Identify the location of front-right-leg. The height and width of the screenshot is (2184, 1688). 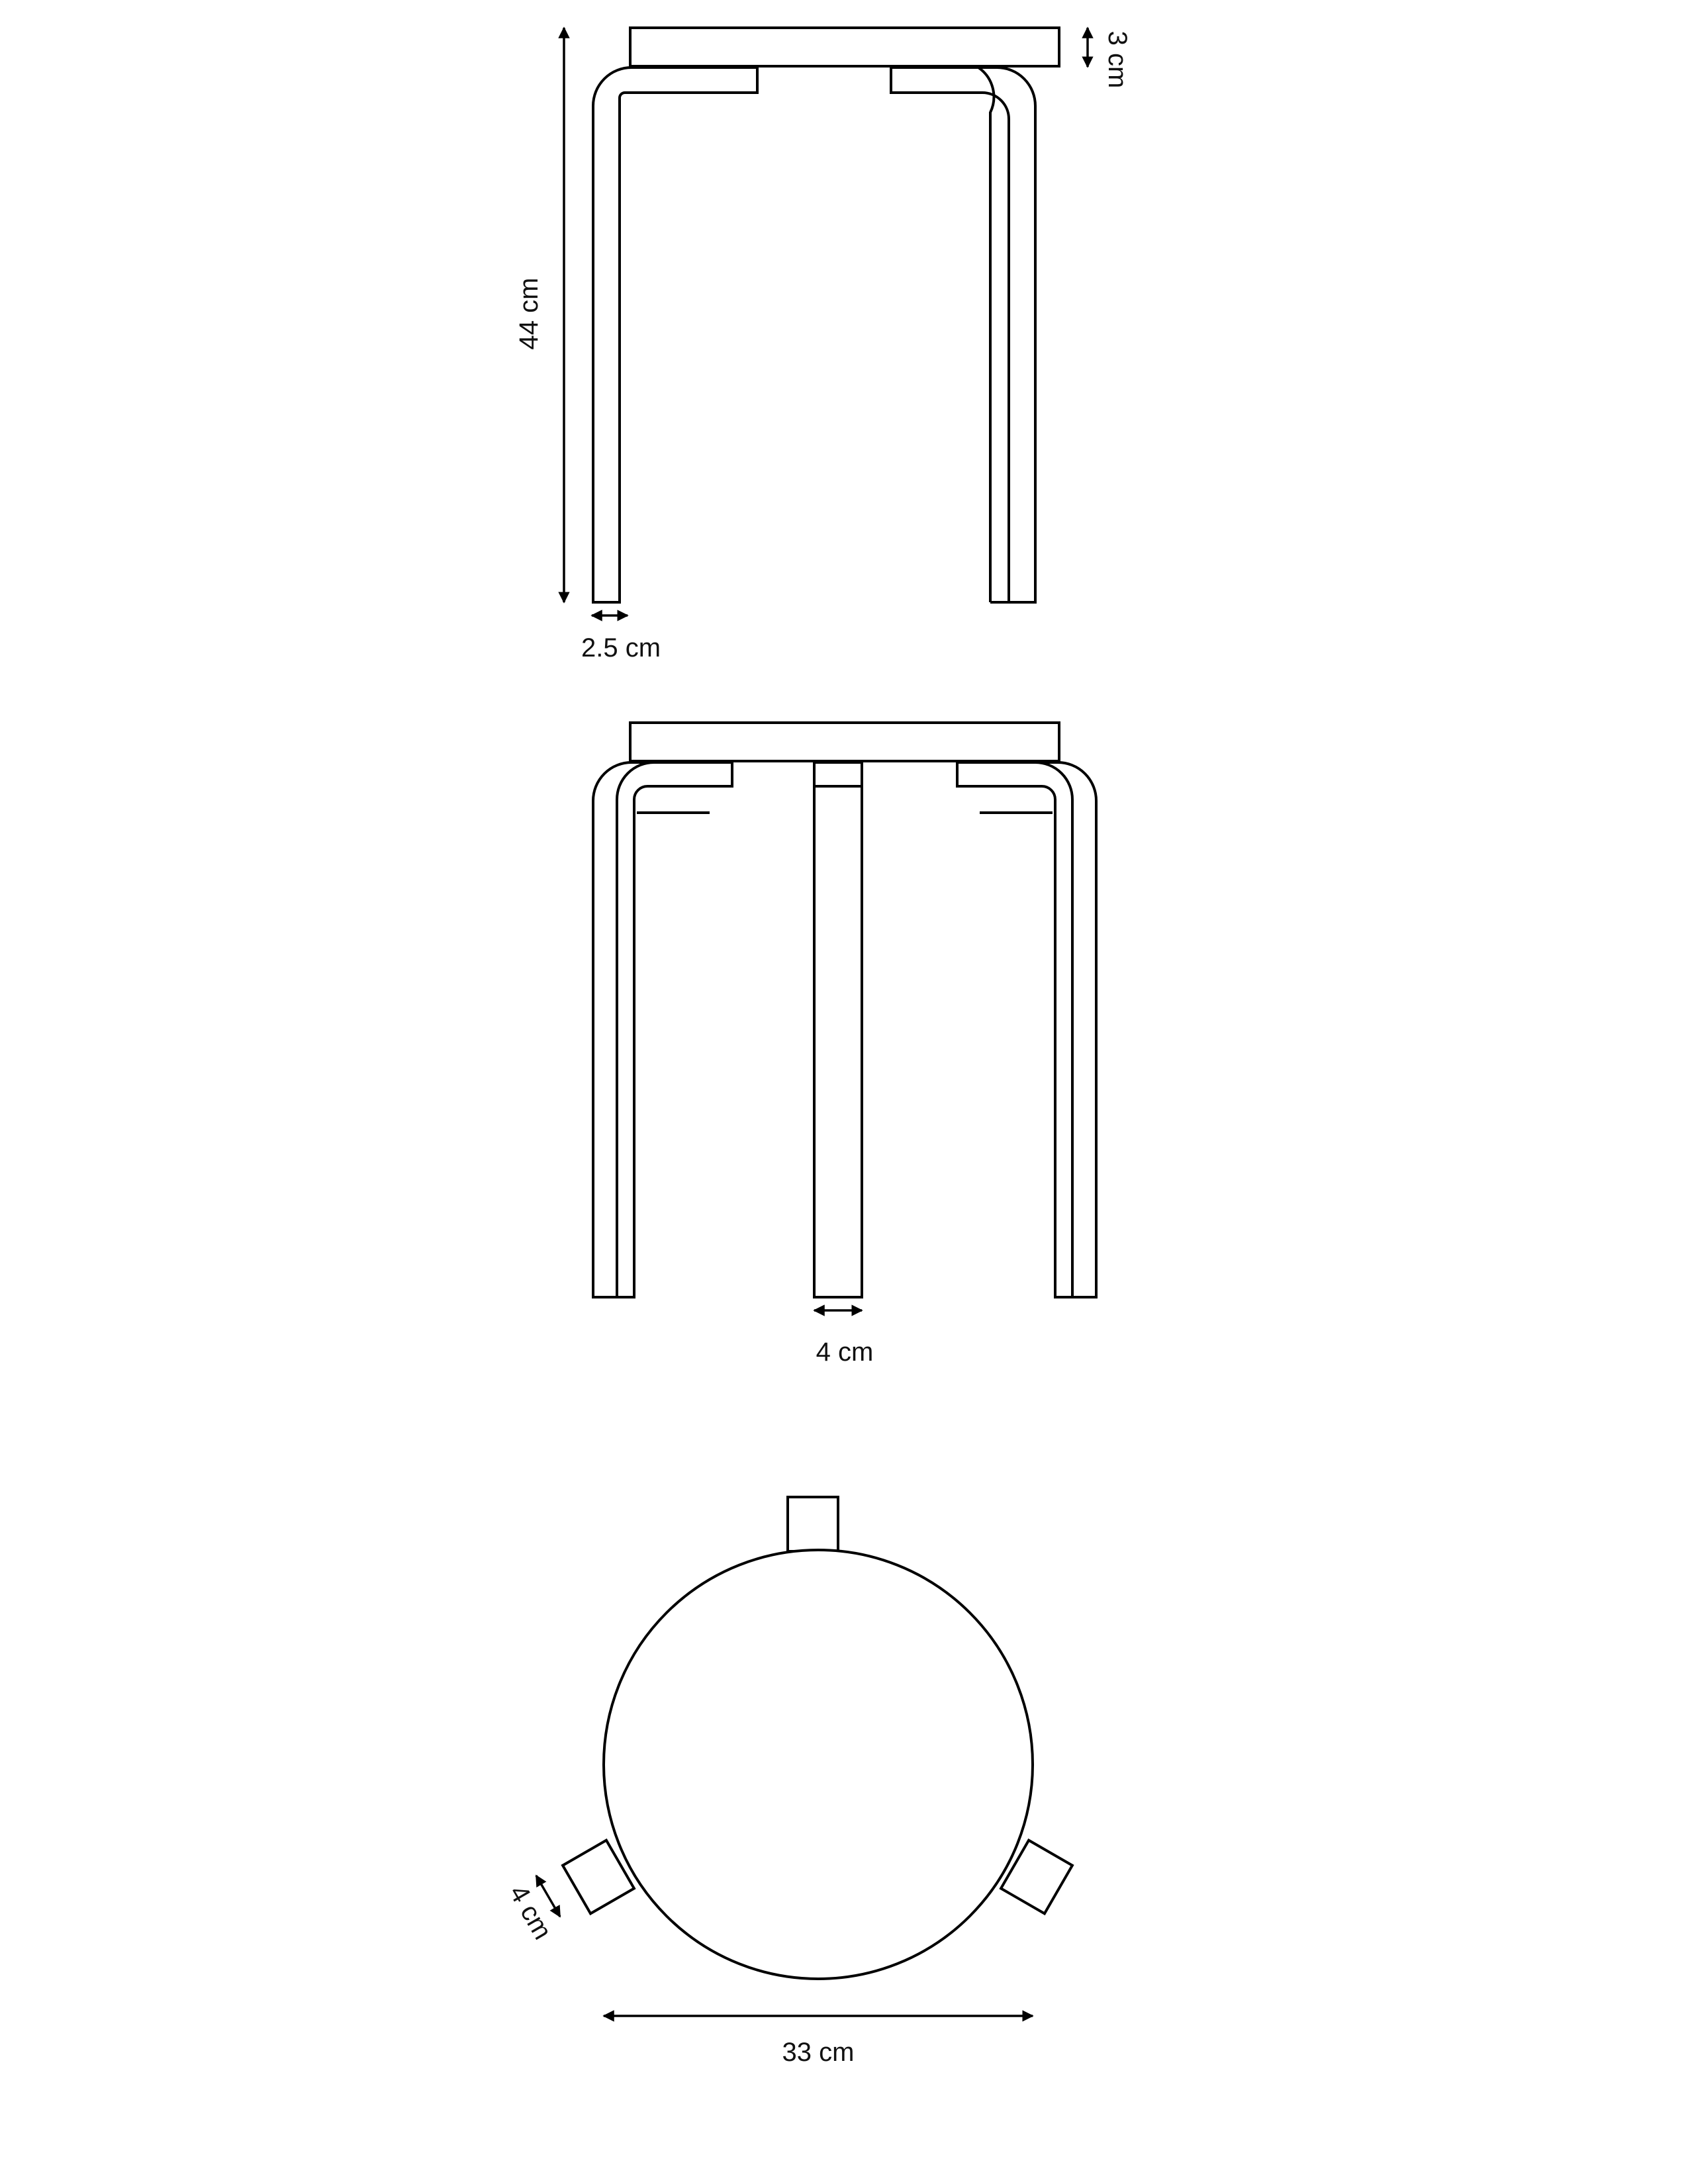
(1027, 1029).